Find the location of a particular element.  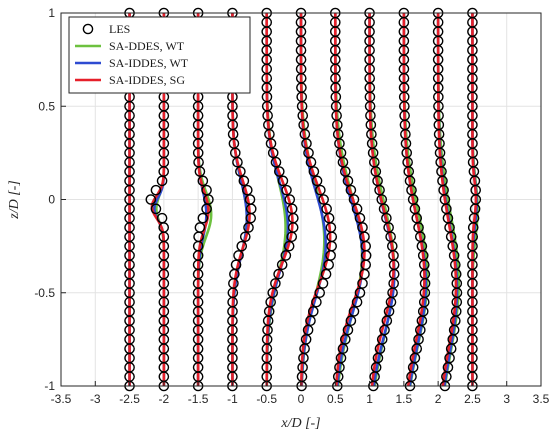

x-tick-label: 1 is located at coordinates (369, 399).